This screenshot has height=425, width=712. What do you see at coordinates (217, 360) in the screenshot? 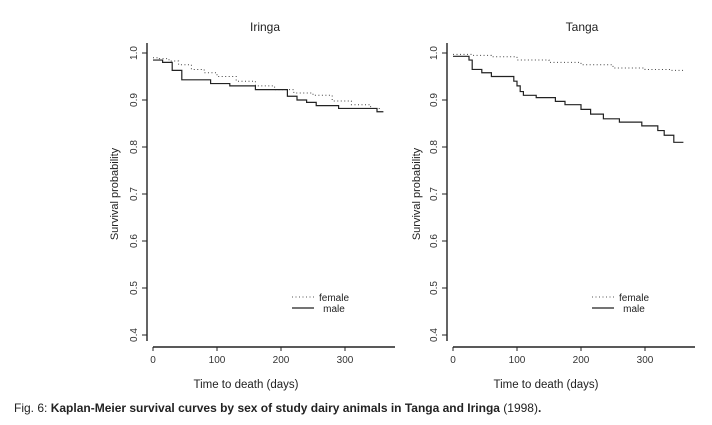
I see `panel-iringa-x-tick-label: 100` at bounding box center [217, 360].